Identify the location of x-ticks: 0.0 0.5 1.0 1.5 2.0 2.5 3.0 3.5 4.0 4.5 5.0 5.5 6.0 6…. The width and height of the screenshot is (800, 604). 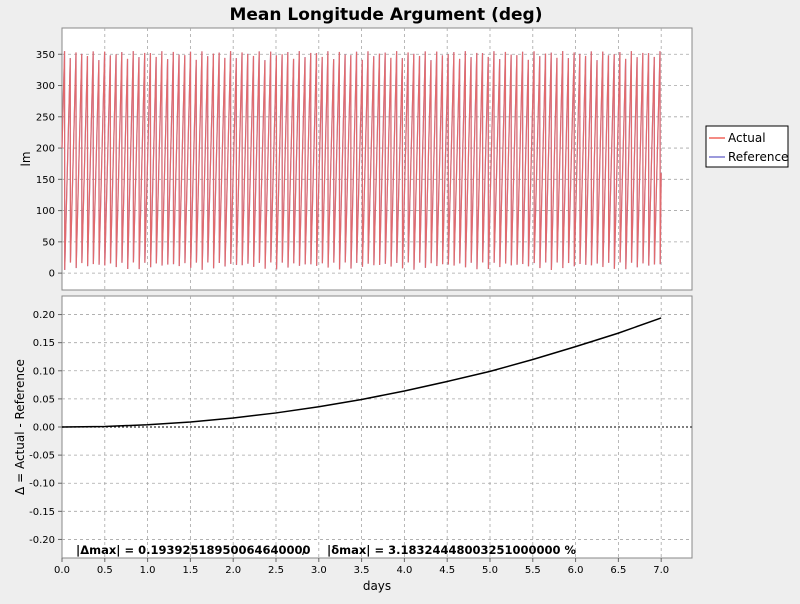
(361, 567).